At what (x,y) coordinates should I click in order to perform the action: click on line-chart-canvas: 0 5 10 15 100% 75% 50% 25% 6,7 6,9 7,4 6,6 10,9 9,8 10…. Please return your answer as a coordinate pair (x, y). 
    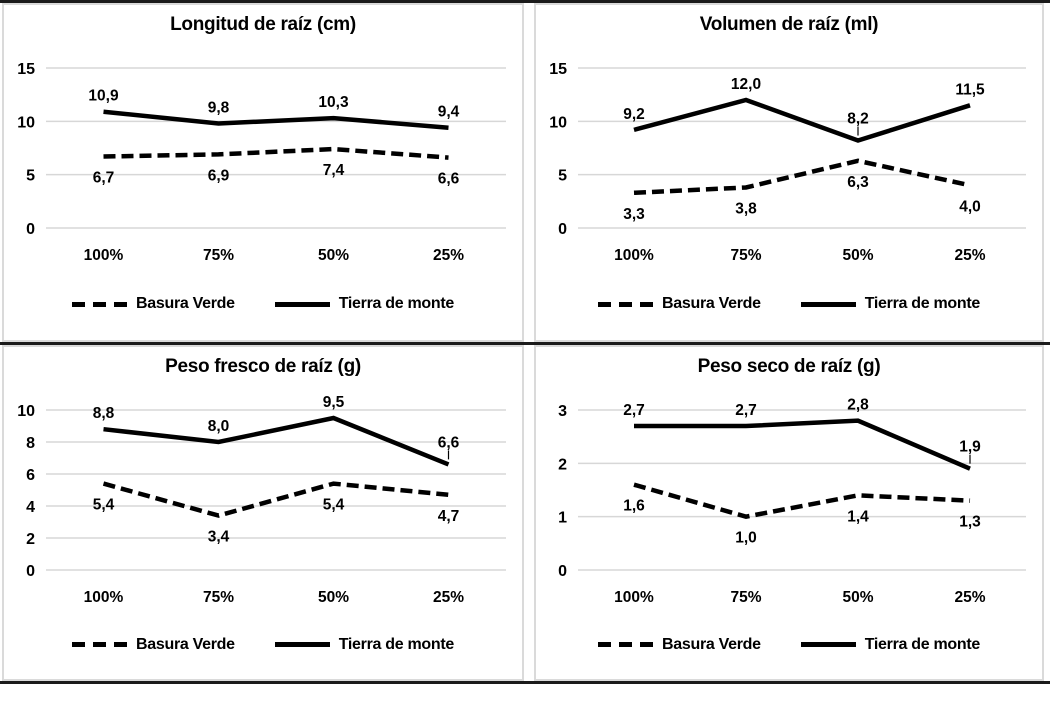
    Looking at the image, I should click on (261, 162).